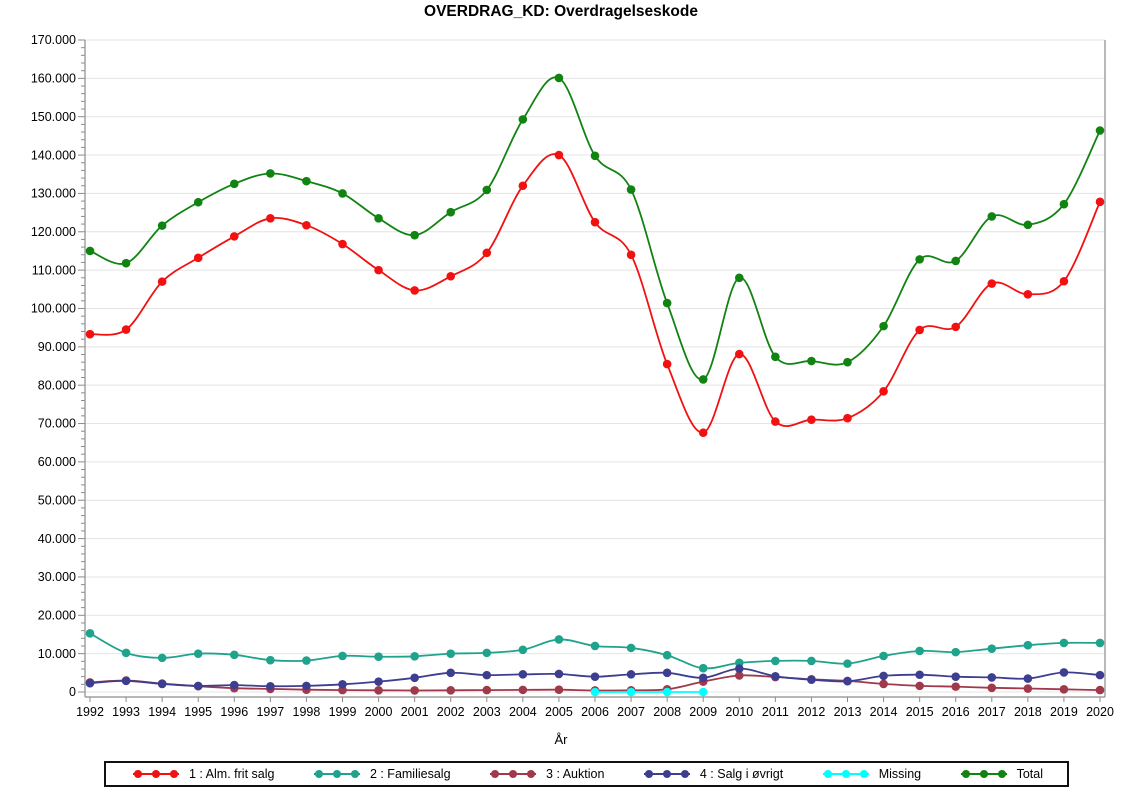 The width and height of the screenshot is (1122, 793). Describe the element at coordinates (1028, 712) in the screenshot. I see `x-tick-label: 2018` at that location.